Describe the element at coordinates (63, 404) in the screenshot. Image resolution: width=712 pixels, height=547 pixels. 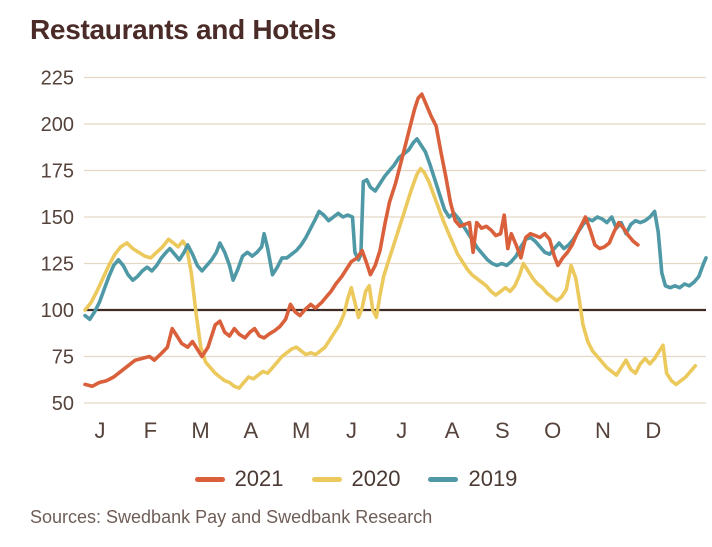
I see `y-tick-label-50: 50` at that location.